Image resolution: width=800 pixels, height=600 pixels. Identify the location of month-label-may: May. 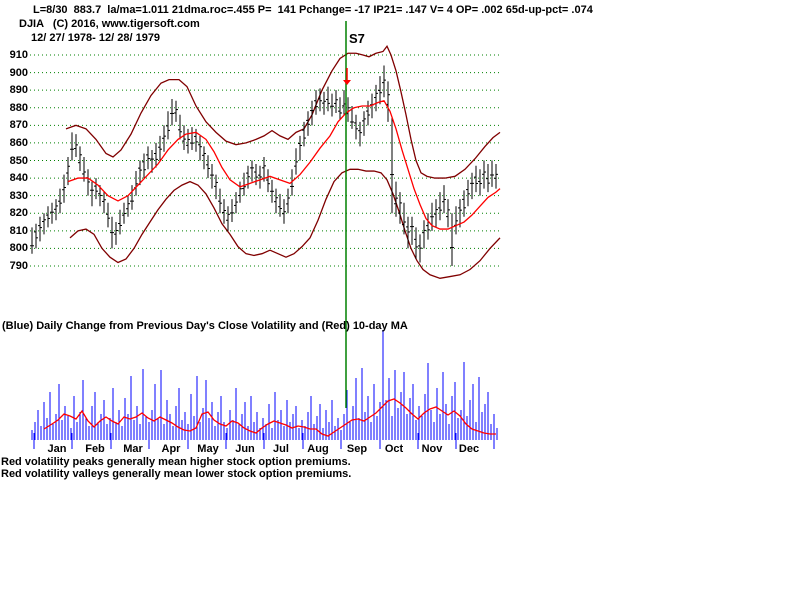
(208, 449).